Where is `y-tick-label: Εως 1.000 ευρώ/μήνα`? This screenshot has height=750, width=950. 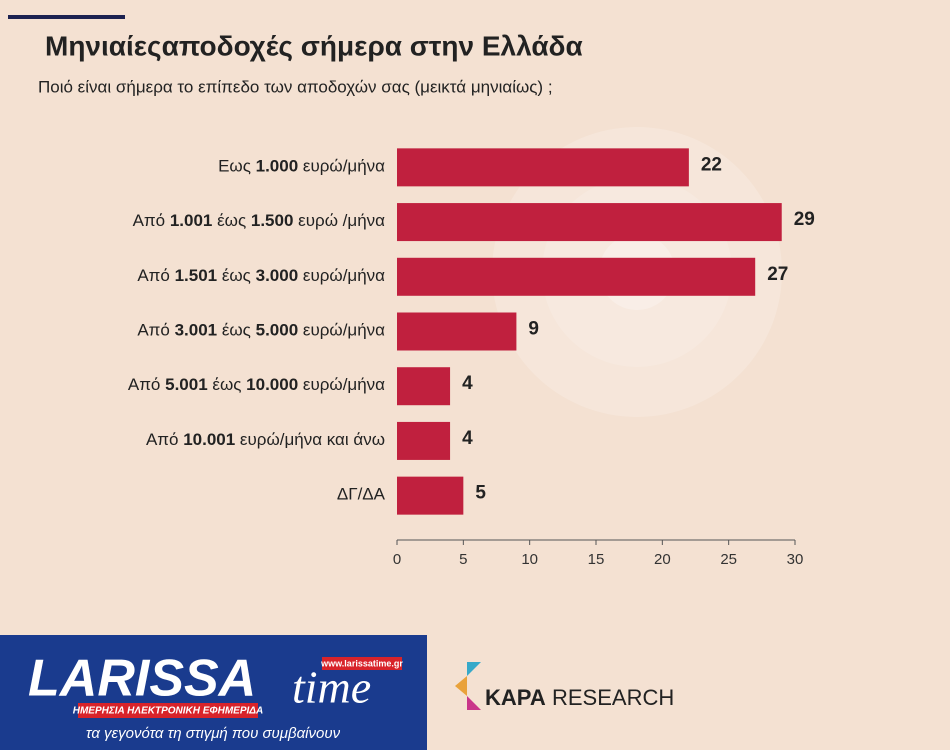 y-tick-label: Εως 1.000 ευρώ/μήνα is located at coordinates (301, 166).